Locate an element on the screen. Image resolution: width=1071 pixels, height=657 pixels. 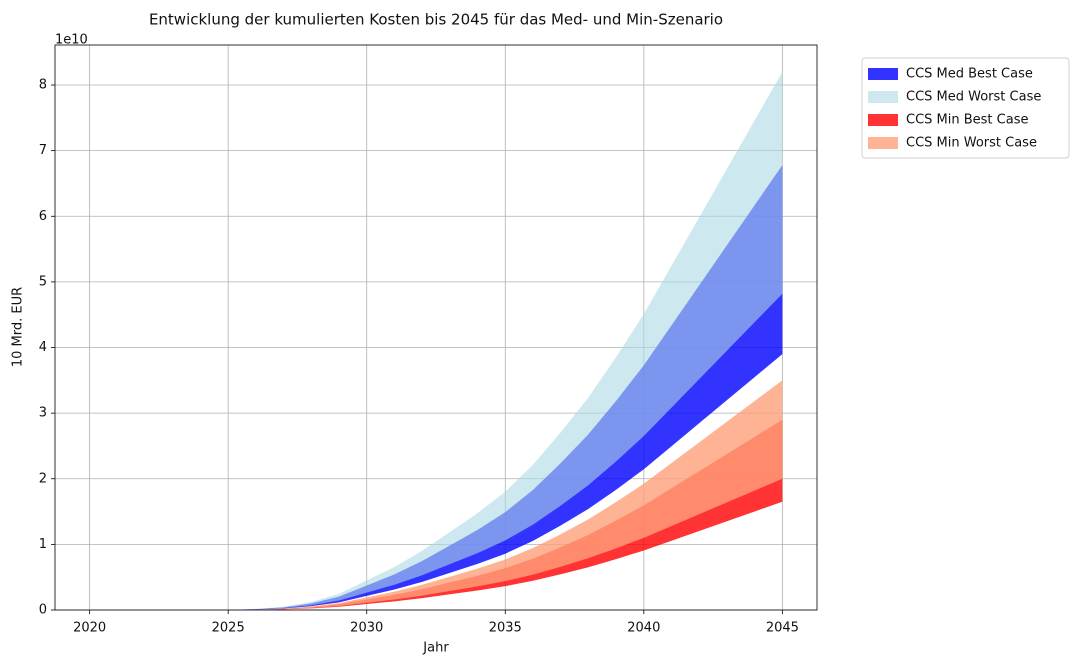
y-axis-label: 10 Mrd. EUR is located at coordinates (18, 327).